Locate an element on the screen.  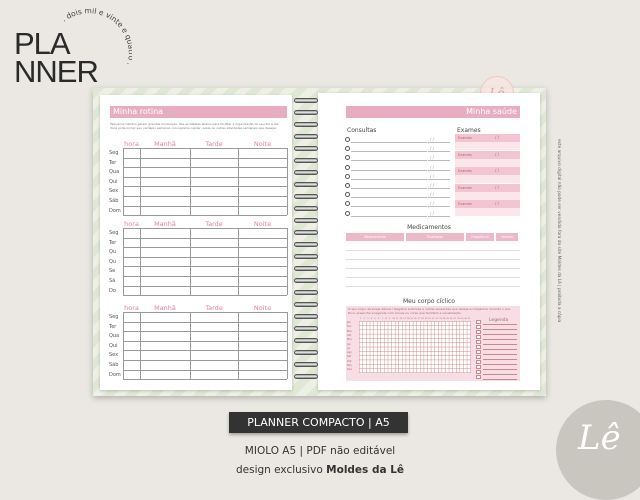
product-line-1: MIOLO A5 | PDF não editável is located at coordinates (320, 451).